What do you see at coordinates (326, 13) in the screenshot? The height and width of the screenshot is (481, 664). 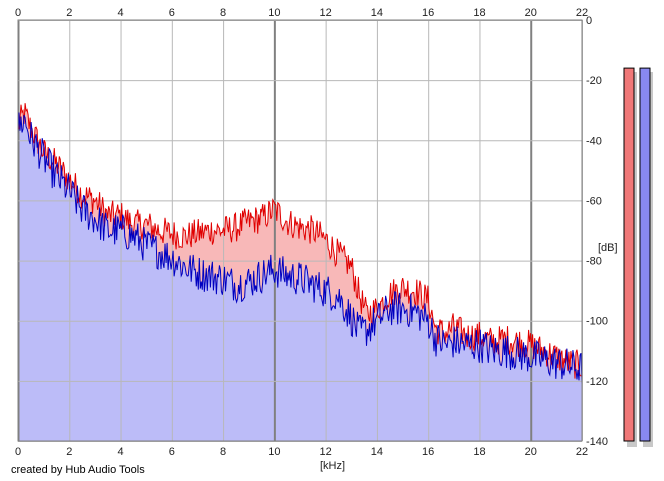 I see `x-tick-label-top: 12` at bounding box center [326, 13].